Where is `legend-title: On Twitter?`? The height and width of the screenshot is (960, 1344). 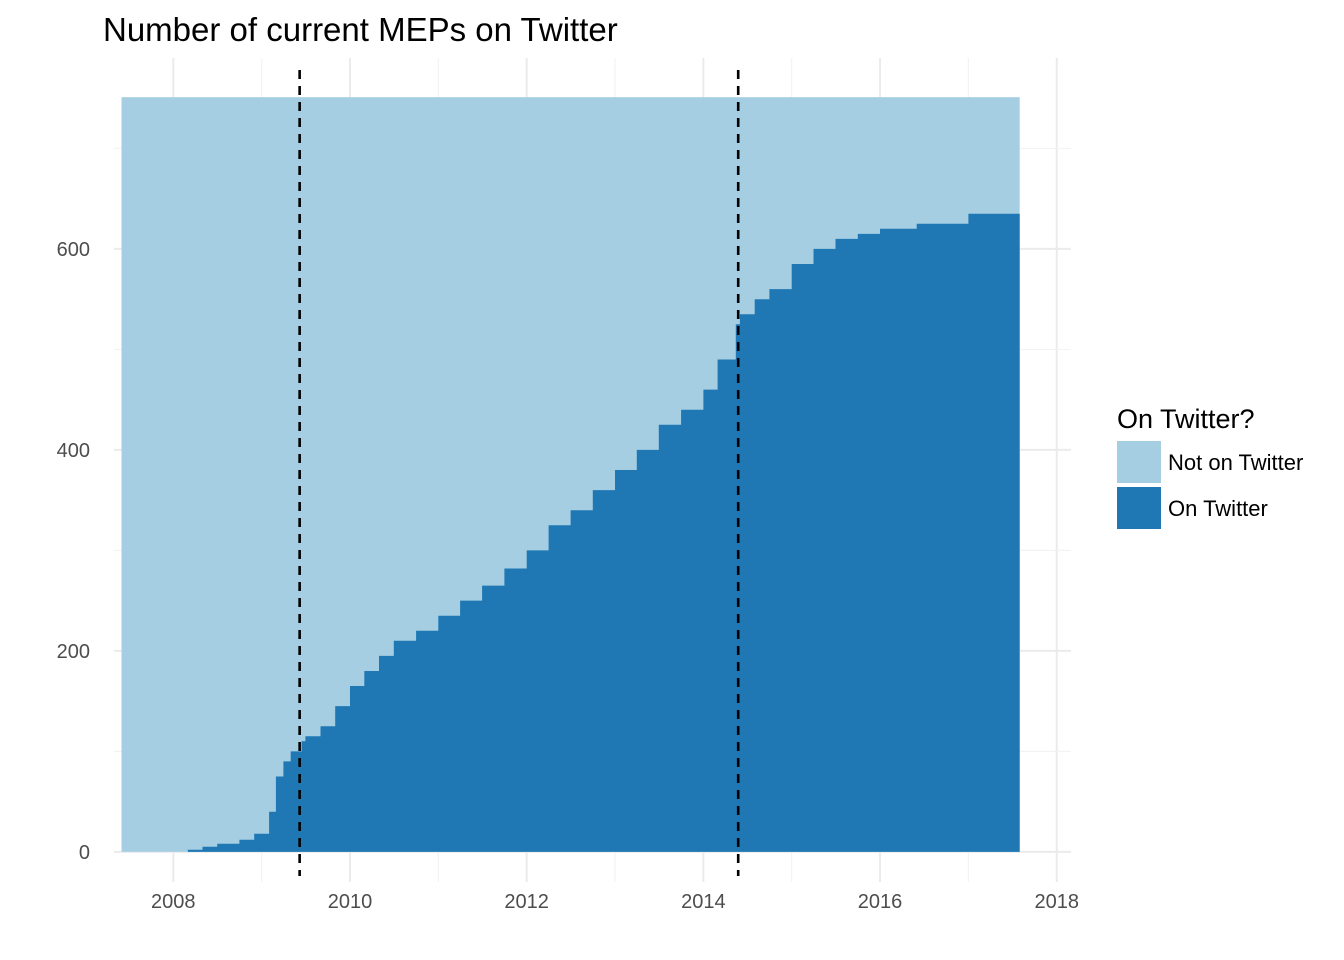
legend-title: On Twitter? is located at coordinates (1186, 419).